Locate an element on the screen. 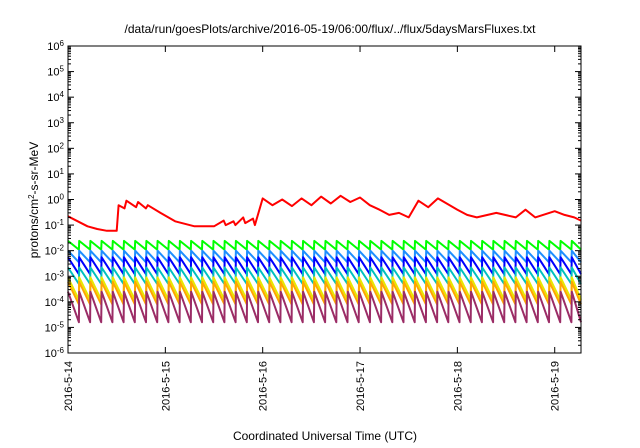 The image size is (640, 448). y-axis-label: protons/cm2-s-sr-MeV is located at coordinates (34, 200).